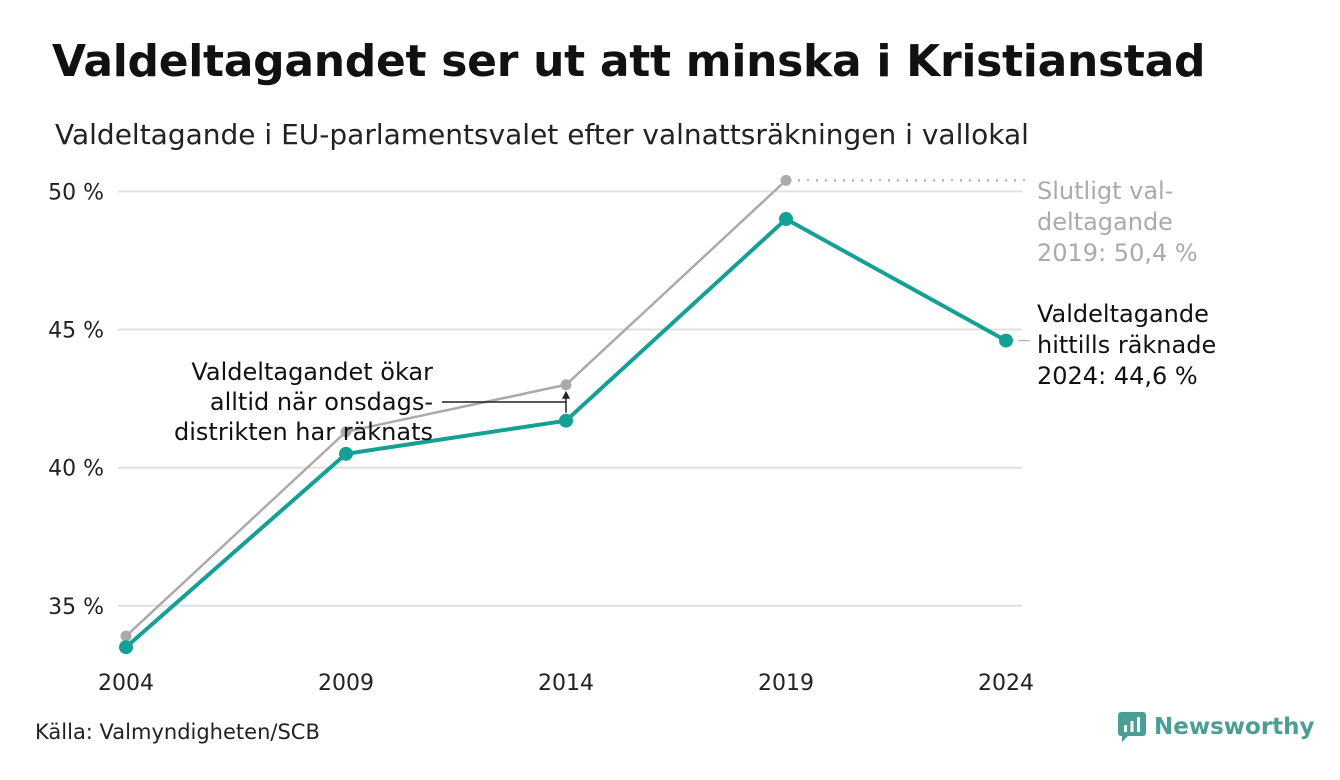 This screenshot has height=780, width=1340. I want to click on annotation-arrowhead, so click(566, 394).